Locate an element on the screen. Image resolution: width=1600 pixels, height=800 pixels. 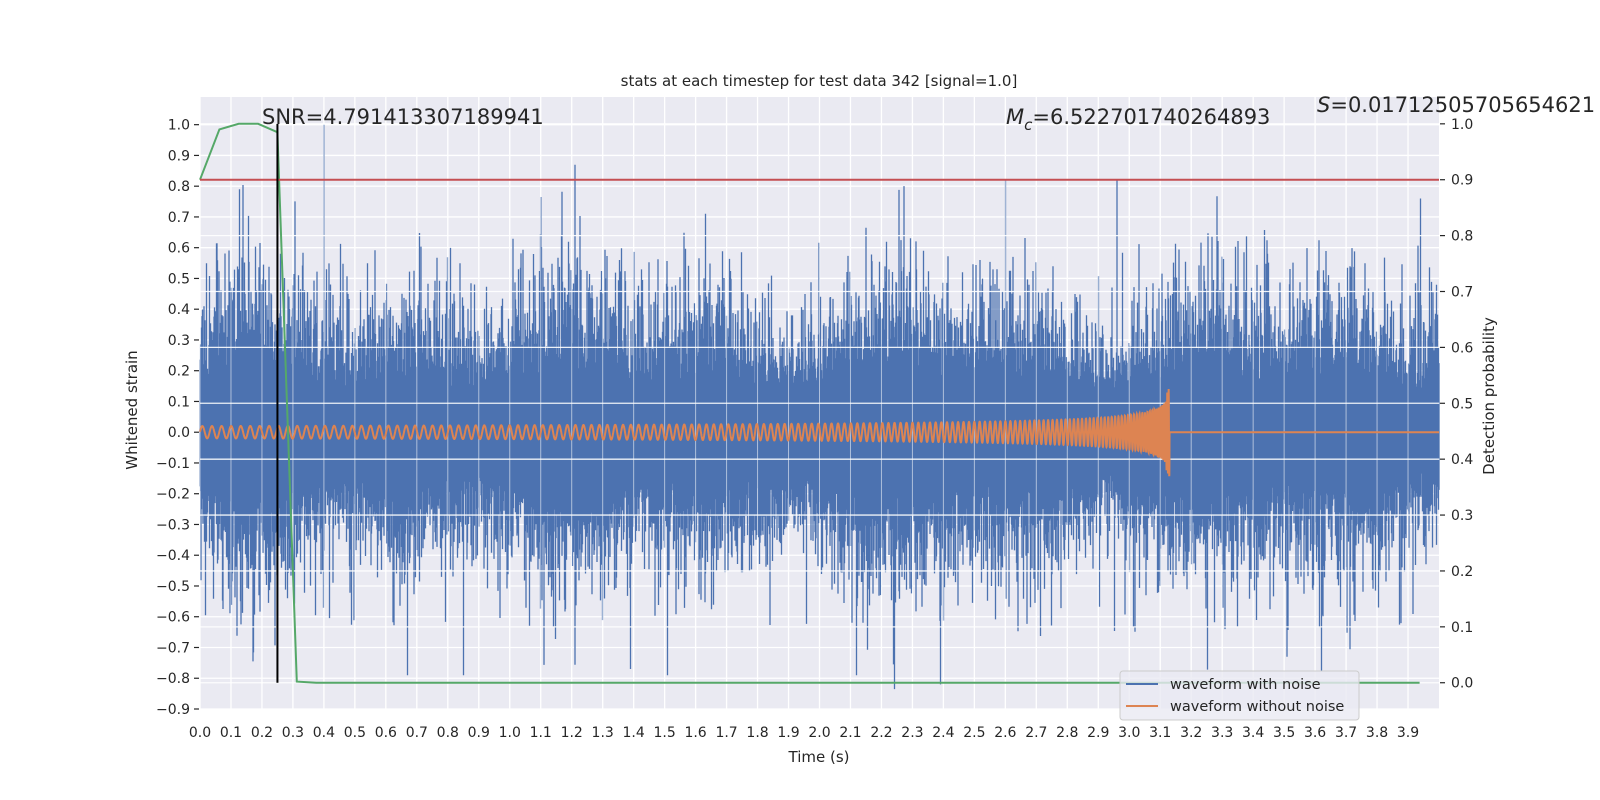
x-tick-label: 2.5 is located at coordinates (974, 733).